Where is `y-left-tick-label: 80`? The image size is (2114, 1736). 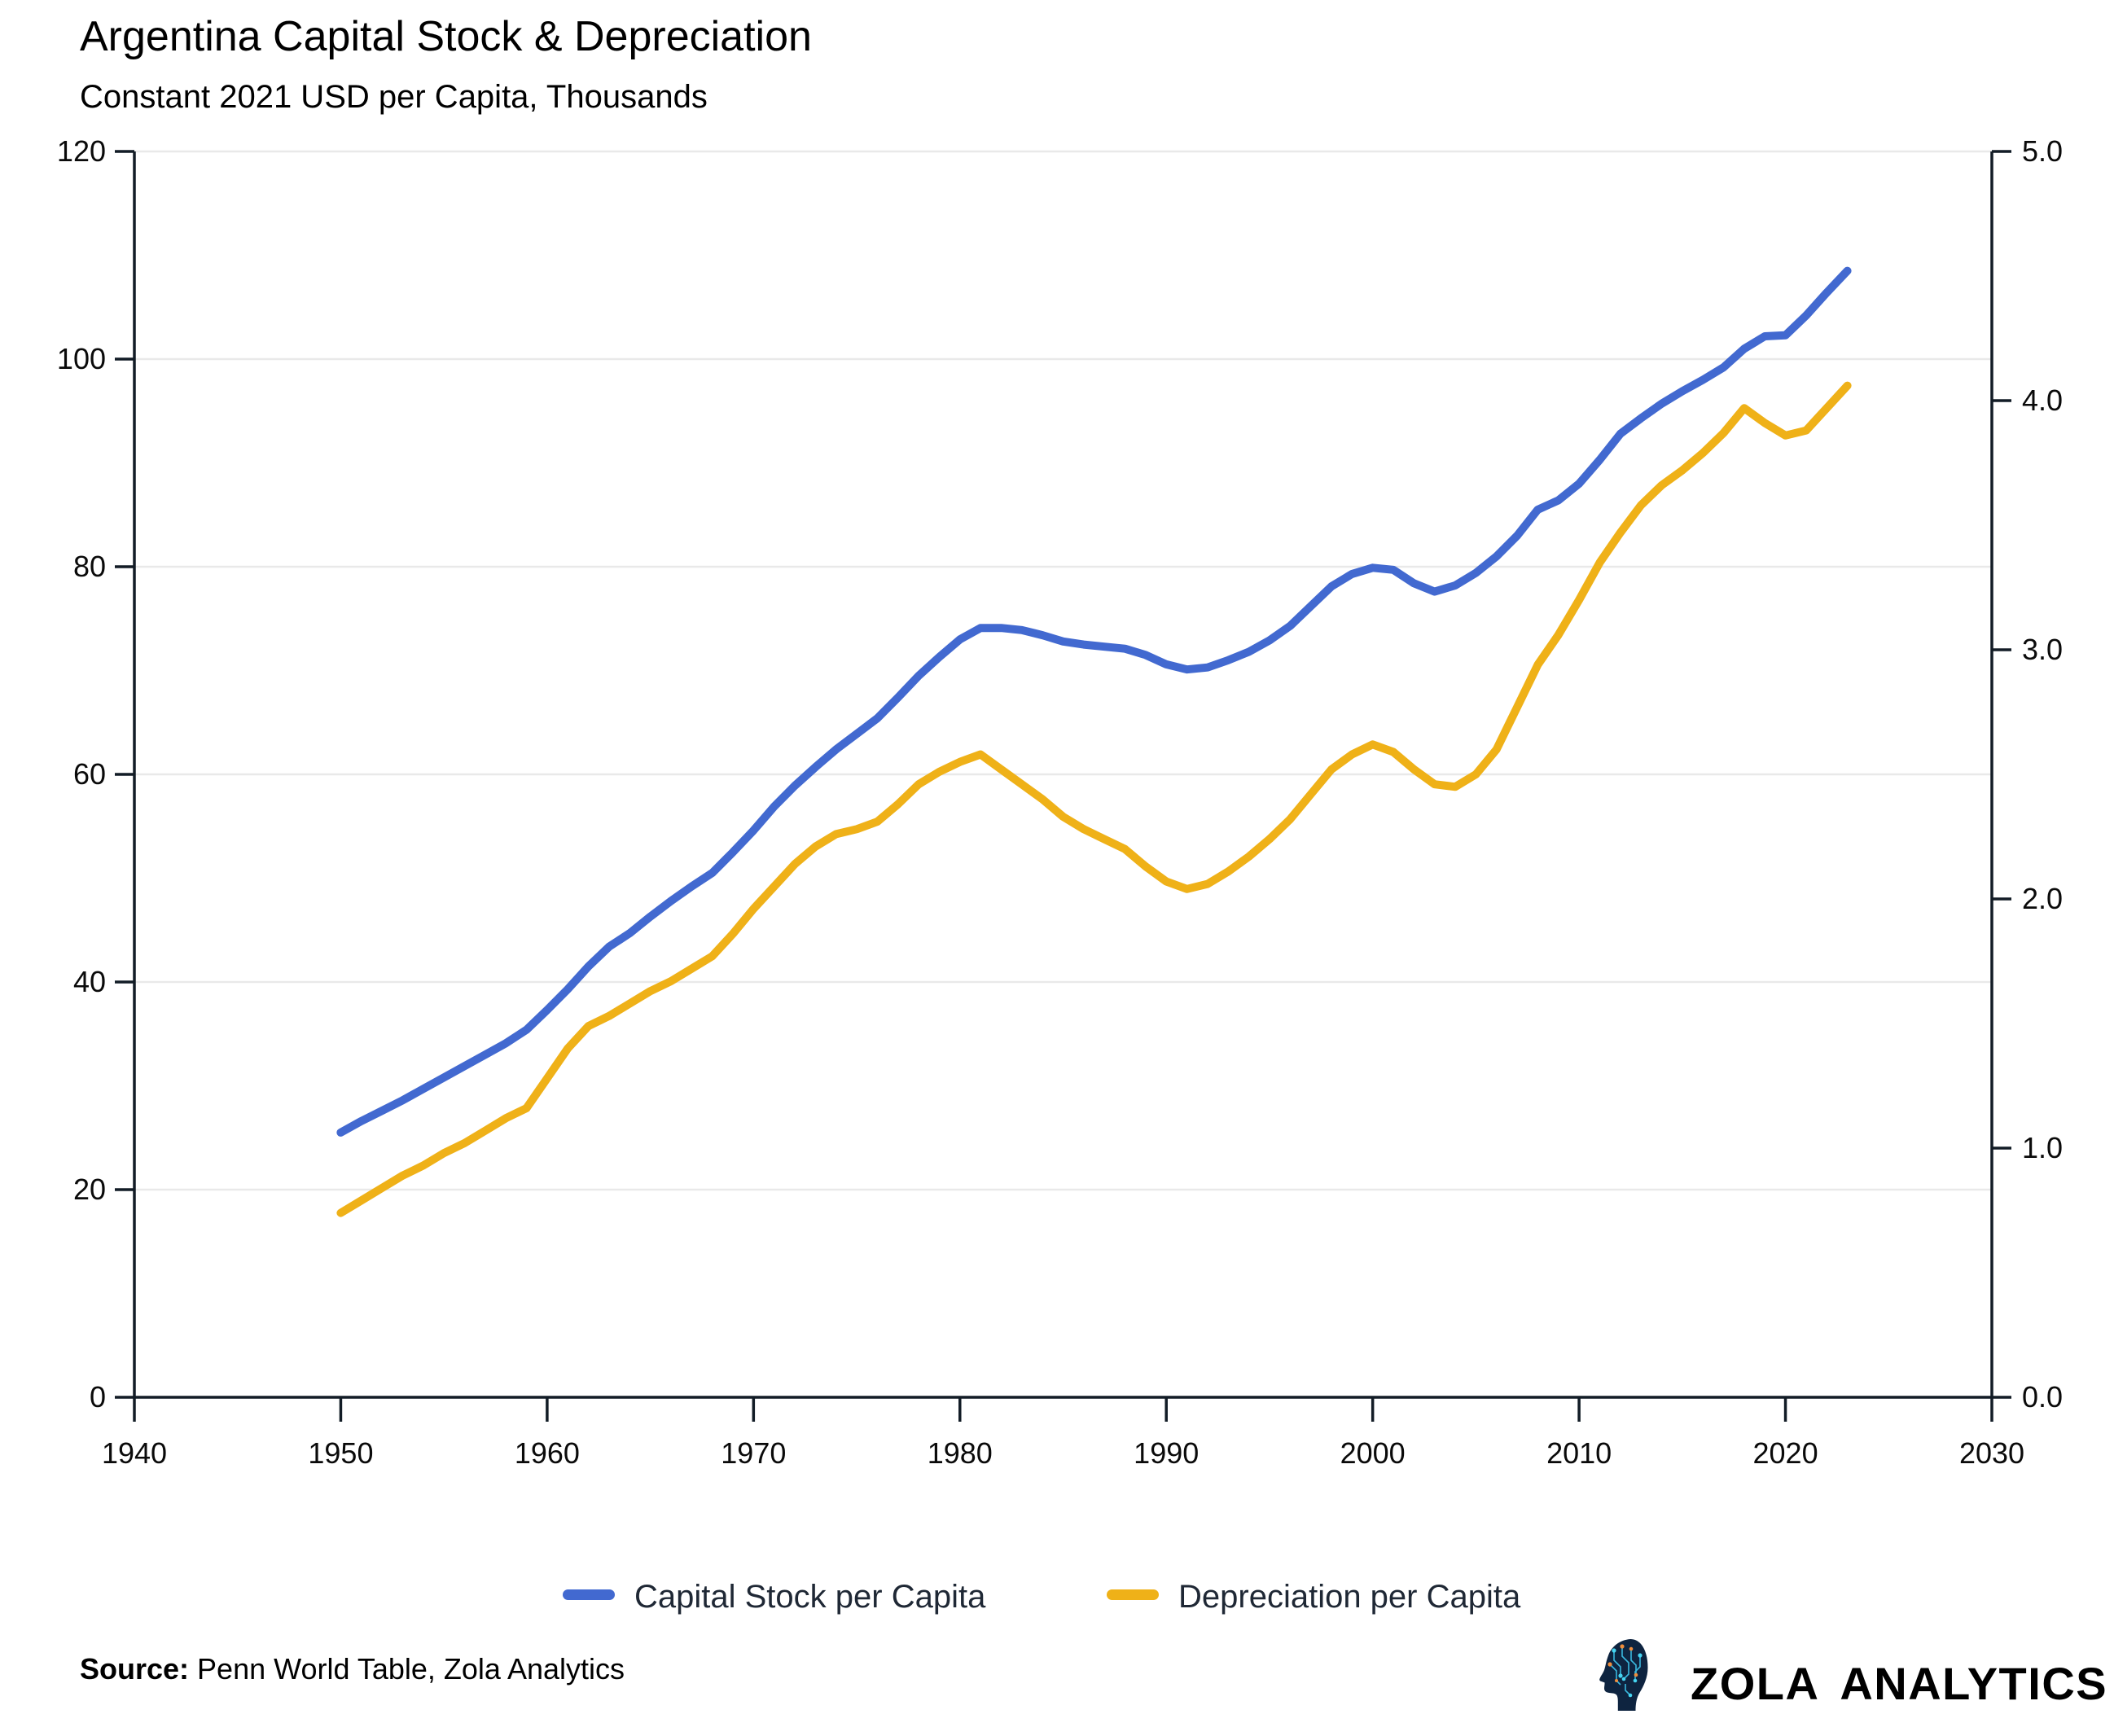 y-left-tick-label: 80 is located at coordinates (89, 566).